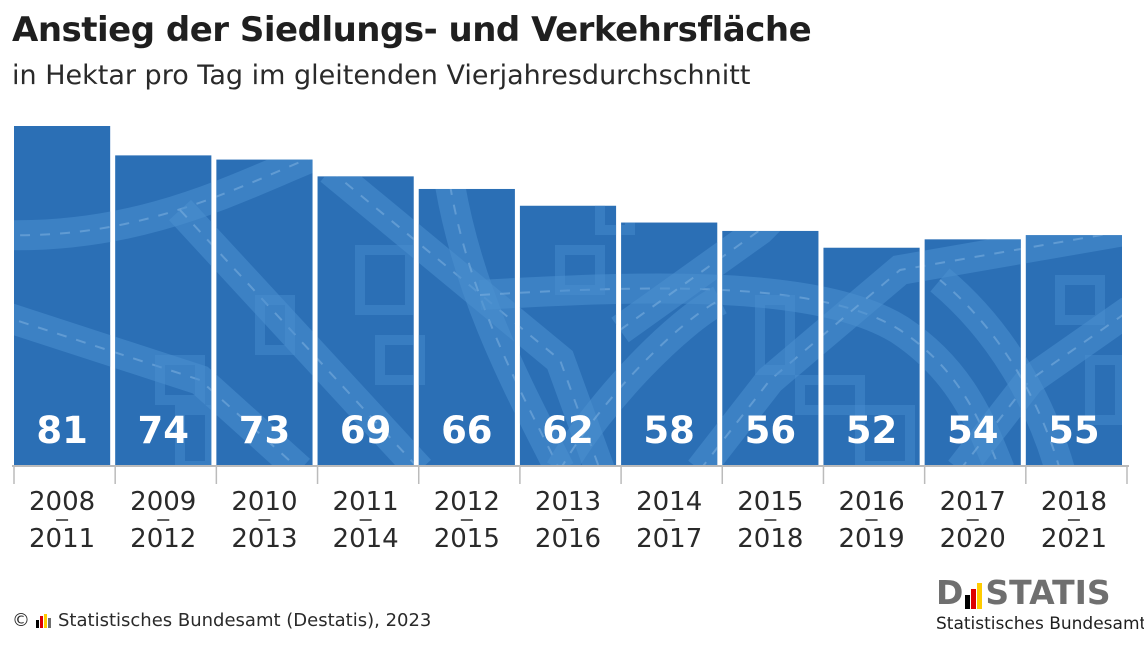  I want to click on x-tick-label-end: 2013, so click(264, 539).